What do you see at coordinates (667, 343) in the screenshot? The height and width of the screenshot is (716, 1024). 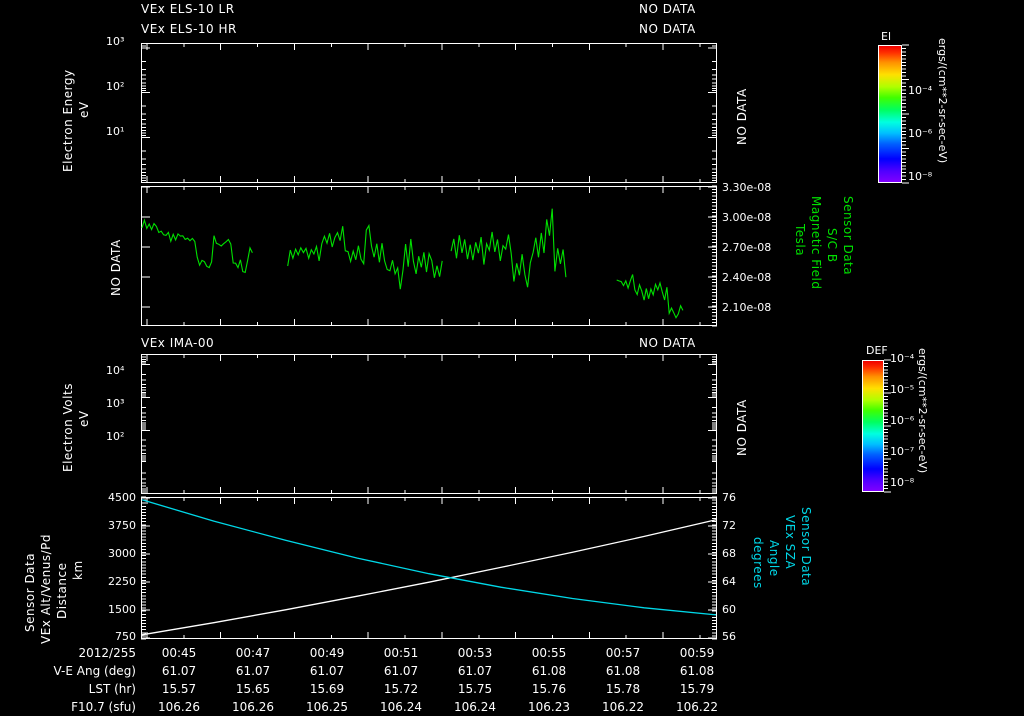 I see `panel3-title-right: NO DATA` at bounding box center [667, 343].